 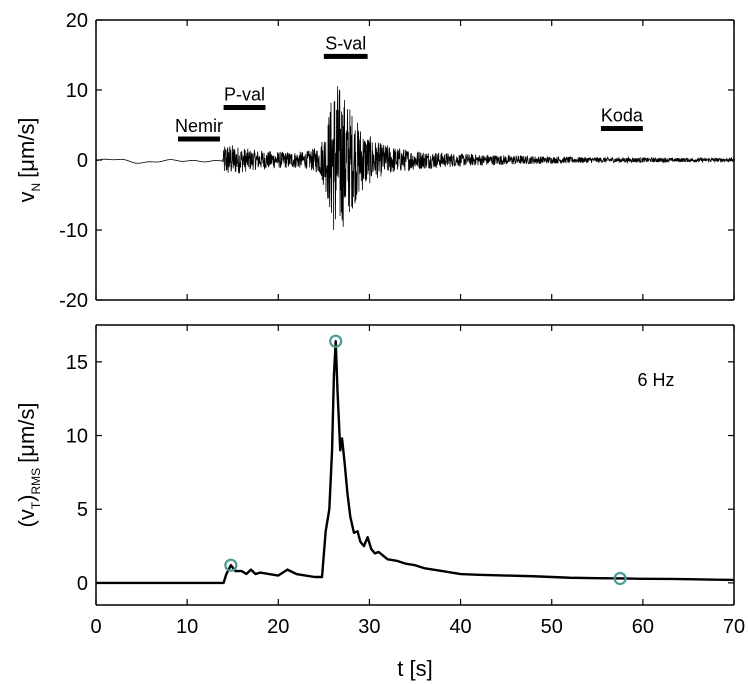 What do you see at coordinates (369, 627) in the screenshot?
I see `x-tick-label: 30` at bounding box center [369, 627].